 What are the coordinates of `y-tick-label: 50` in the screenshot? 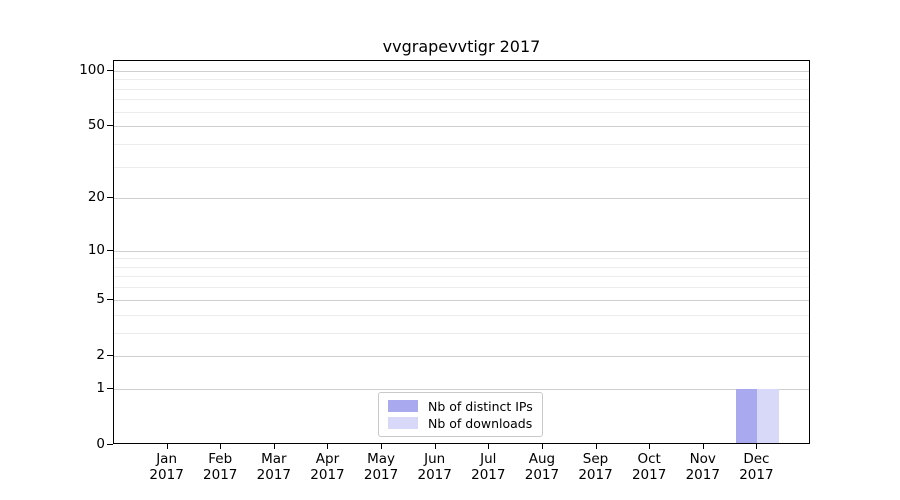 It's located at (96, 125).